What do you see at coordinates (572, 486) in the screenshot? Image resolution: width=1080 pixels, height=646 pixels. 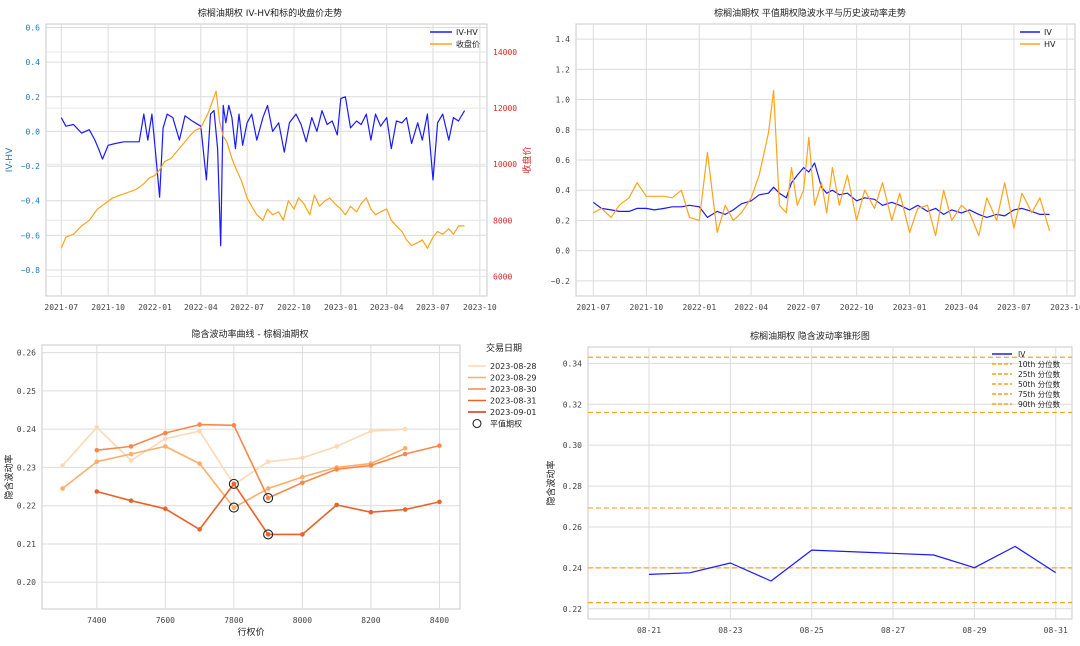 I see `y-tick-label: 0.28` at bounding box center [572, 486].